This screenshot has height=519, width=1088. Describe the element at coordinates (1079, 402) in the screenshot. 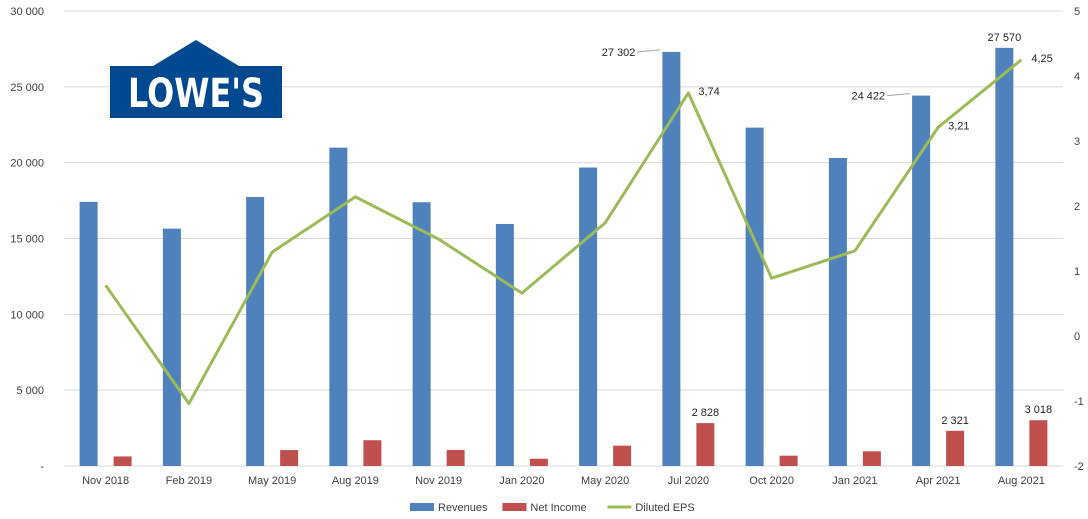

I see `right-tick-label: -1` at that location.